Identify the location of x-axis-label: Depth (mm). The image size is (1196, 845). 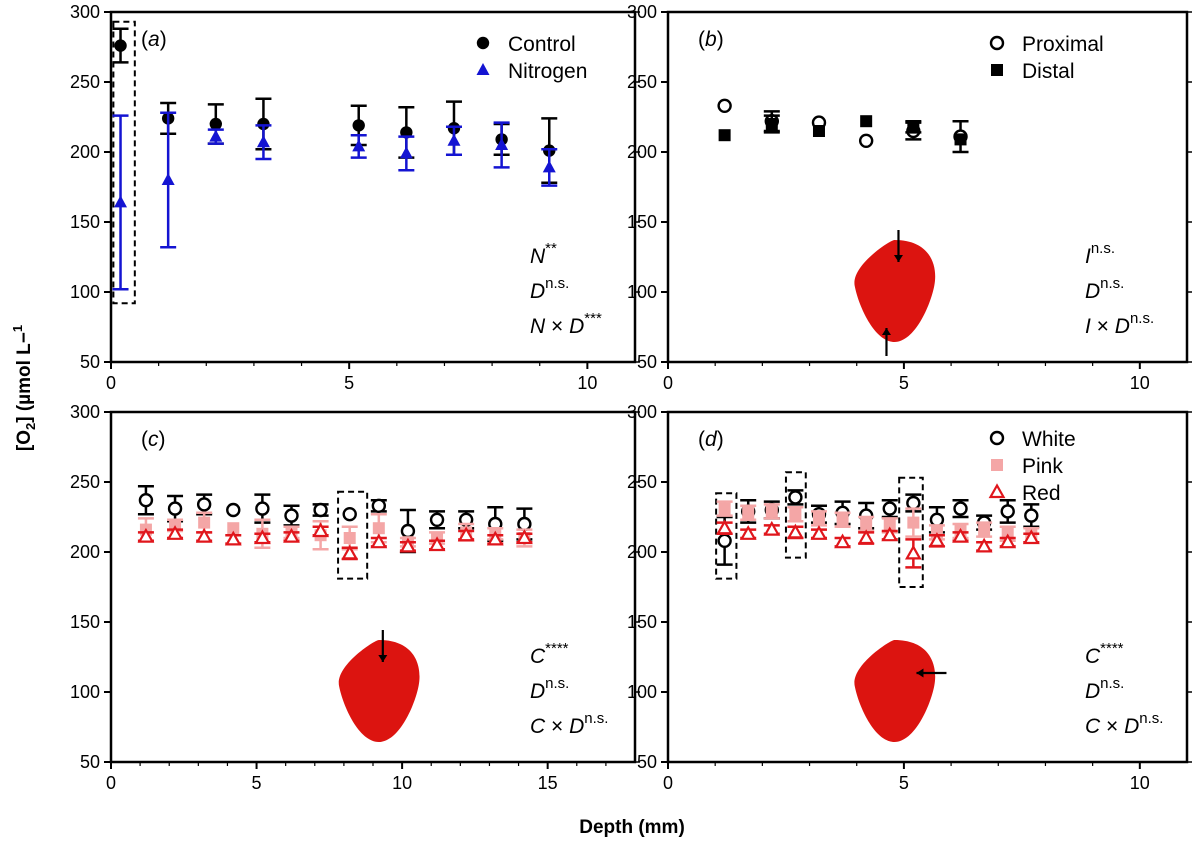
(632, 827).